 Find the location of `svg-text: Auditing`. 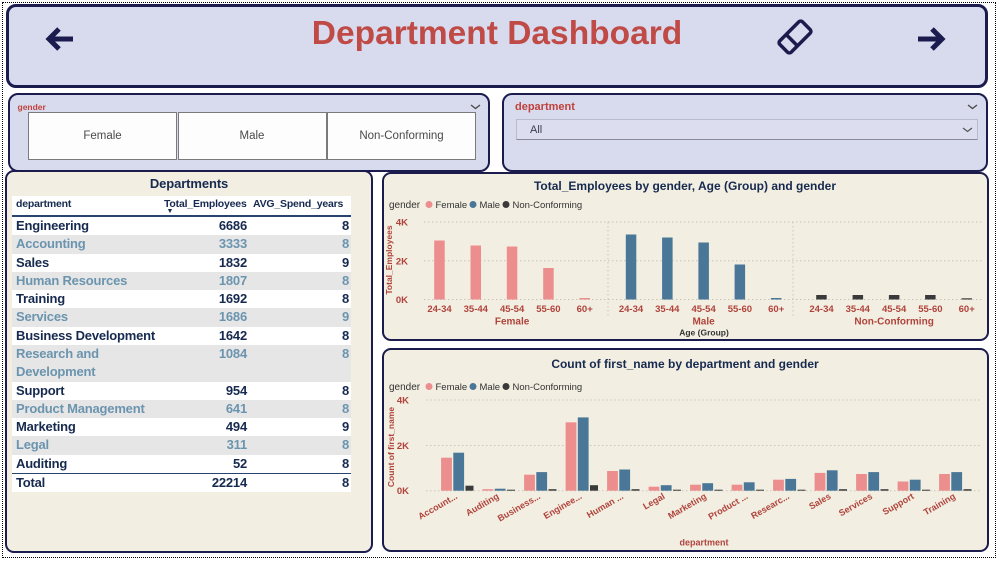

svg-text: Auditing is located at coordinates (482, 504).